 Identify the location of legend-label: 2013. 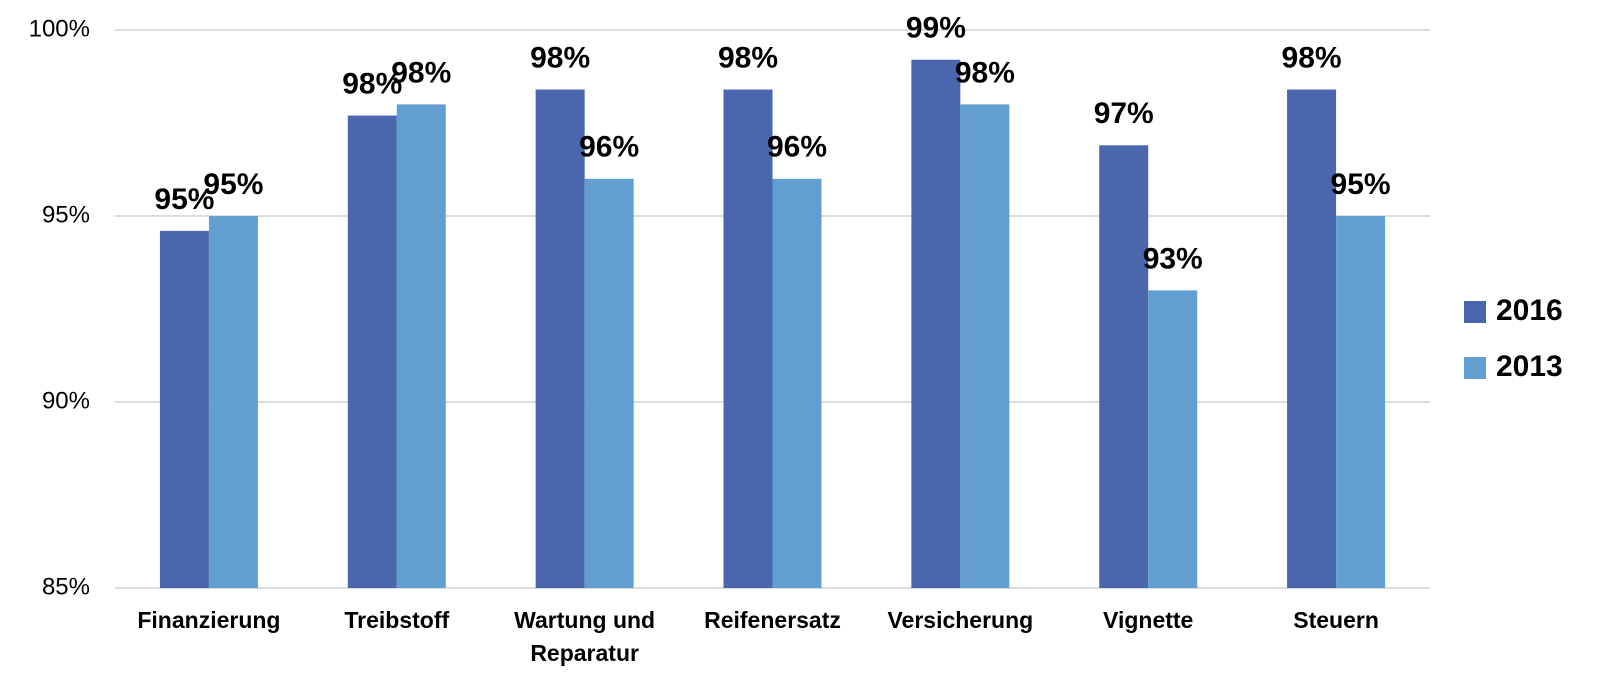
(1529, 366).